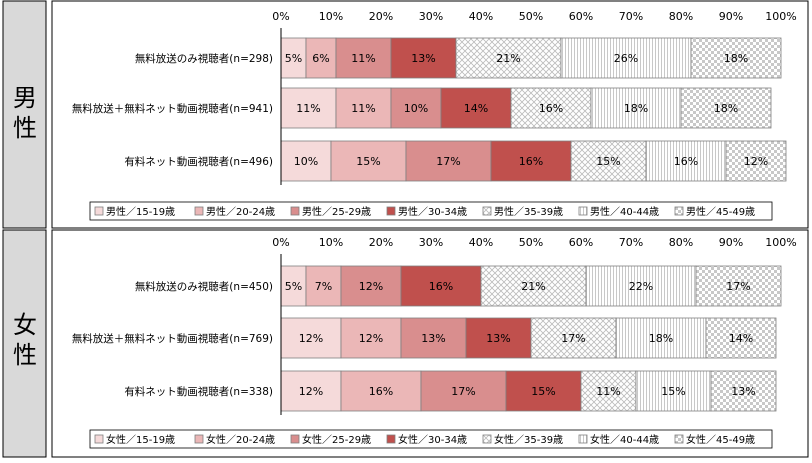  I want to click on axis-tick-label: 20%, so click(381, 242).